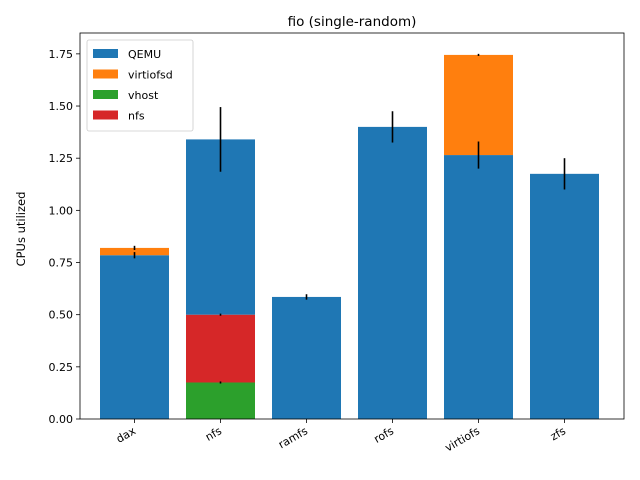 This screenshot has width=640, height=480. What do you see at coordinates (220, 348) in the screenshot?
I see `bar-nfs-nfs` at bounding box center [220, 348].